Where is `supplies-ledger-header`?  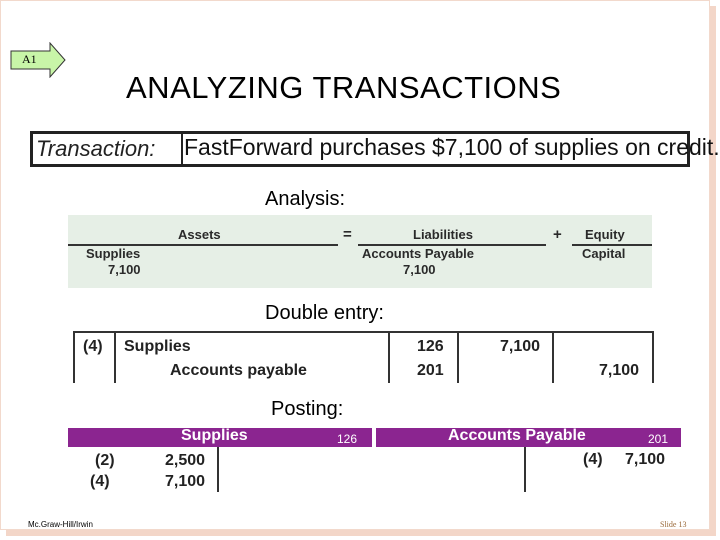
supplies-ledger-header is located at coordinates (220, 437).